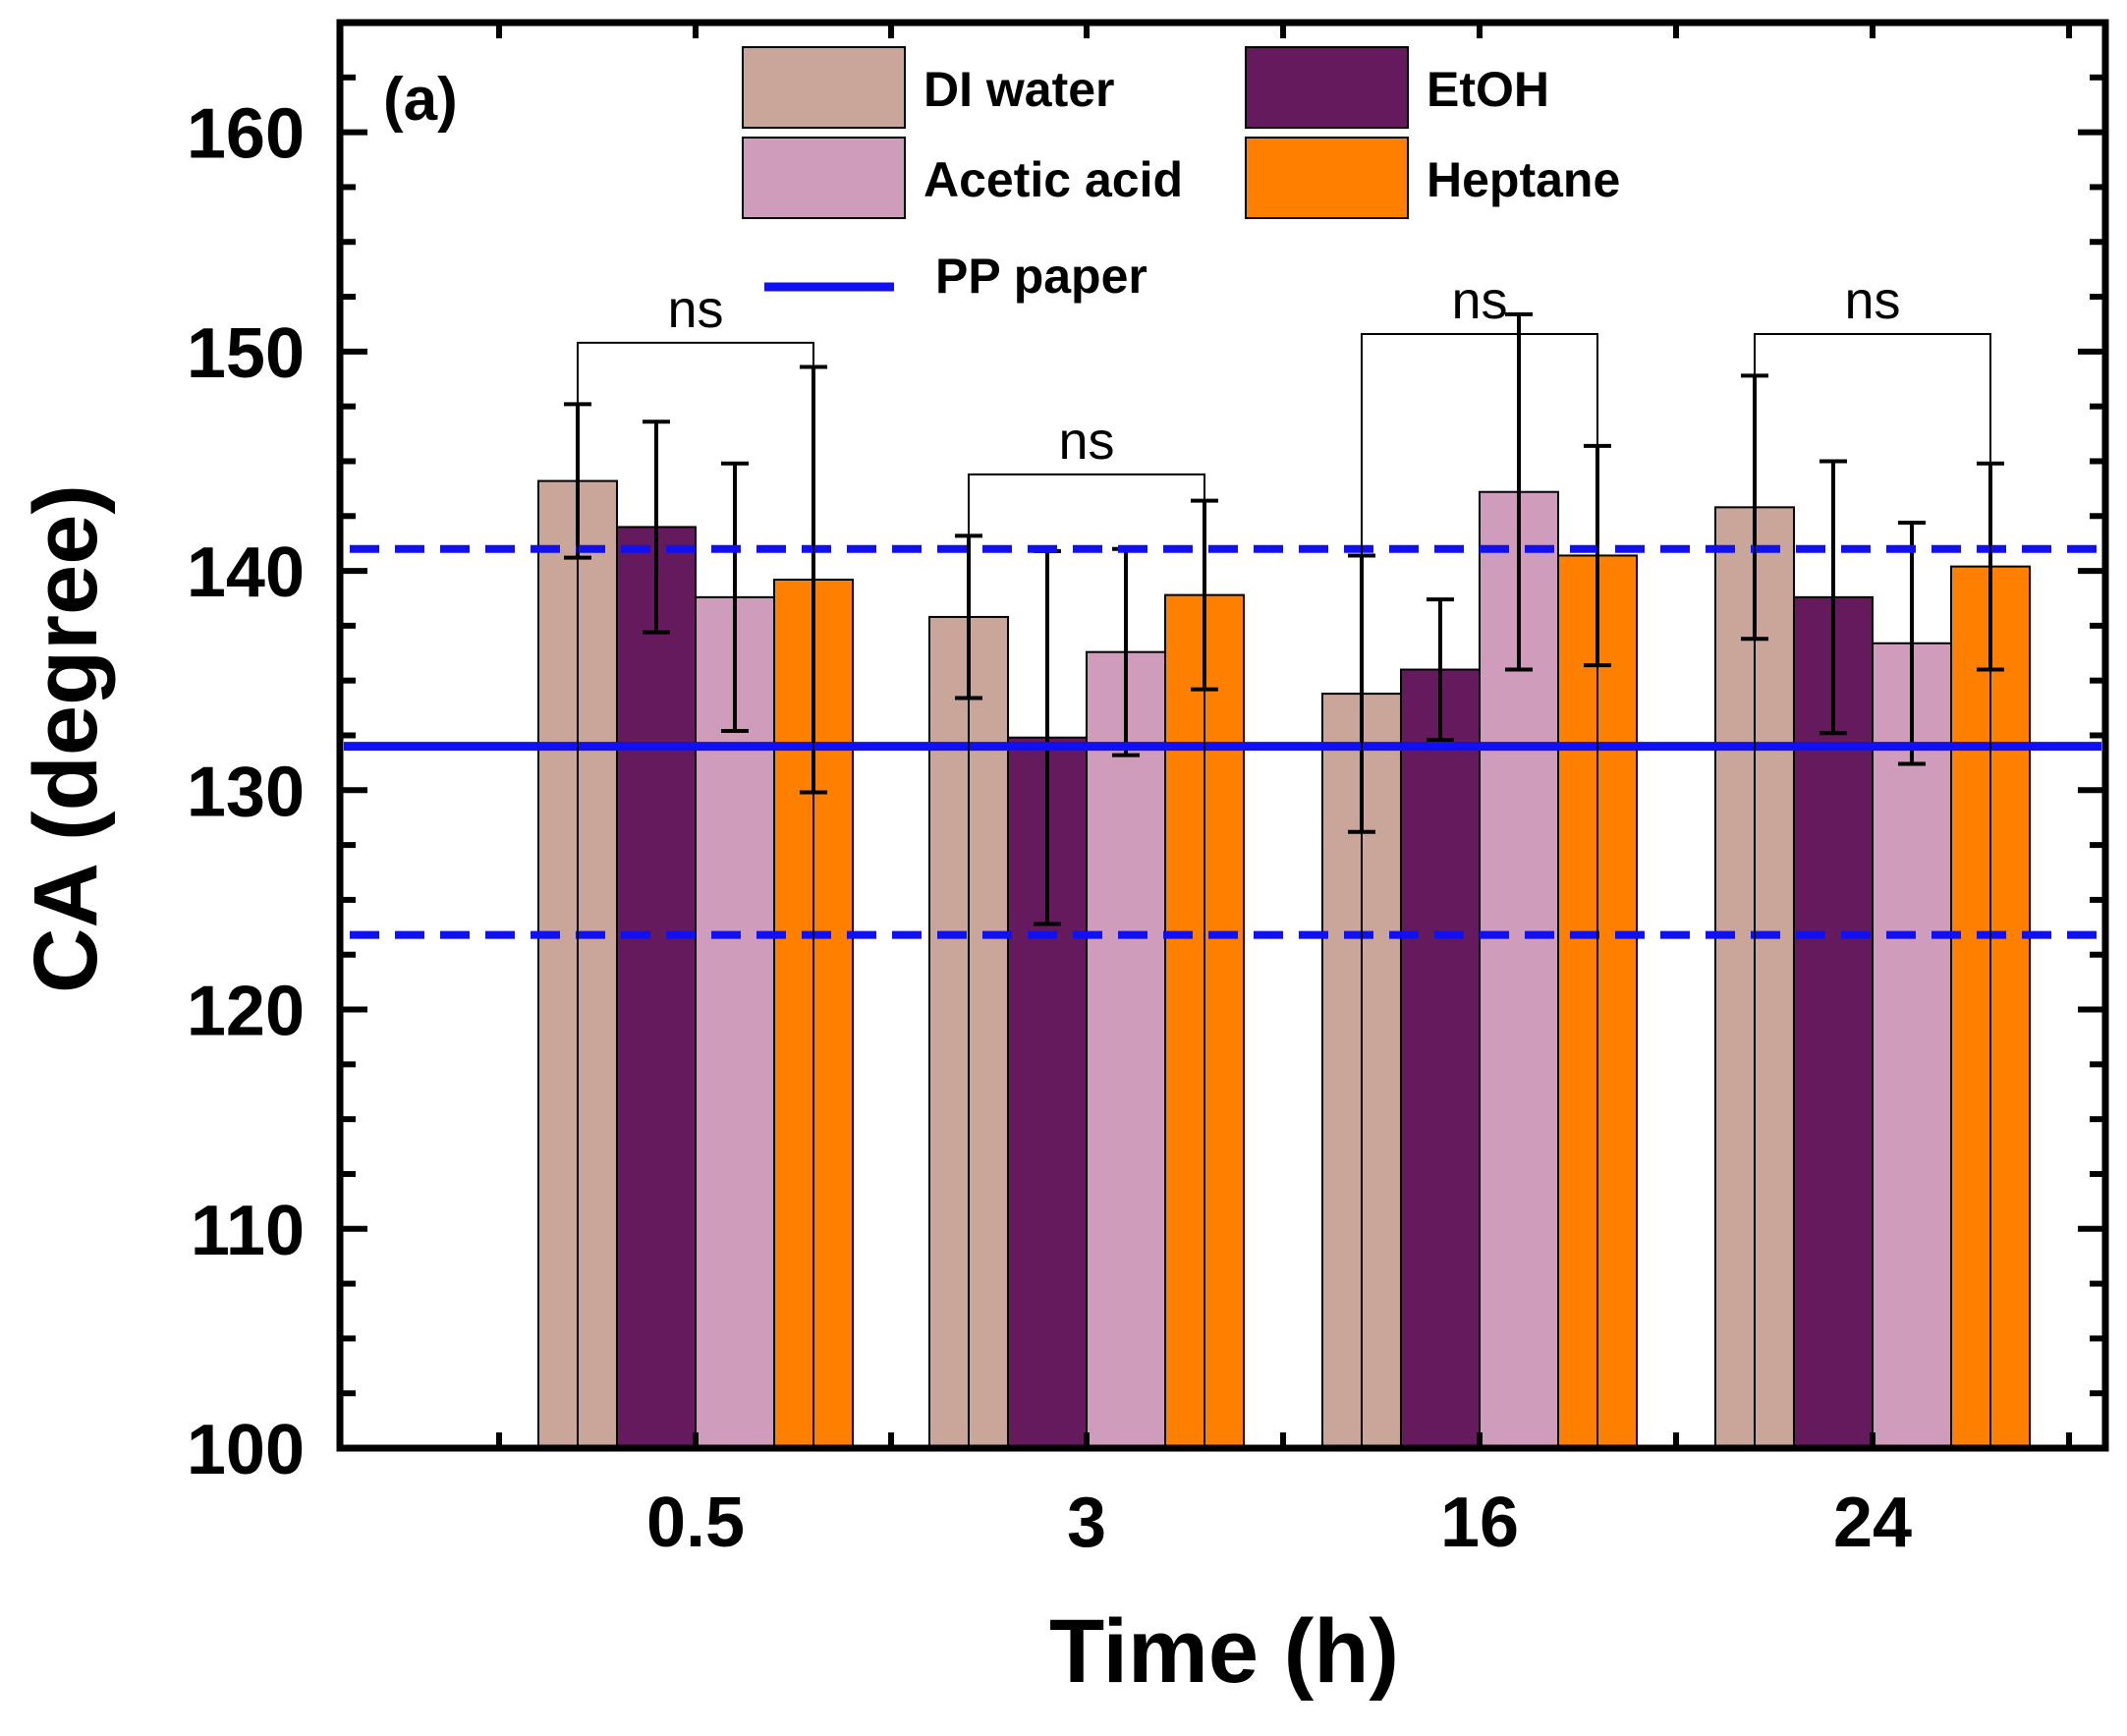 Image resolution: width=2127 pixels, height=1736 pixels. Describe the element at coordinates (1327, 178) in the screenshot. I see `legend-swatch-heptane` at that location.